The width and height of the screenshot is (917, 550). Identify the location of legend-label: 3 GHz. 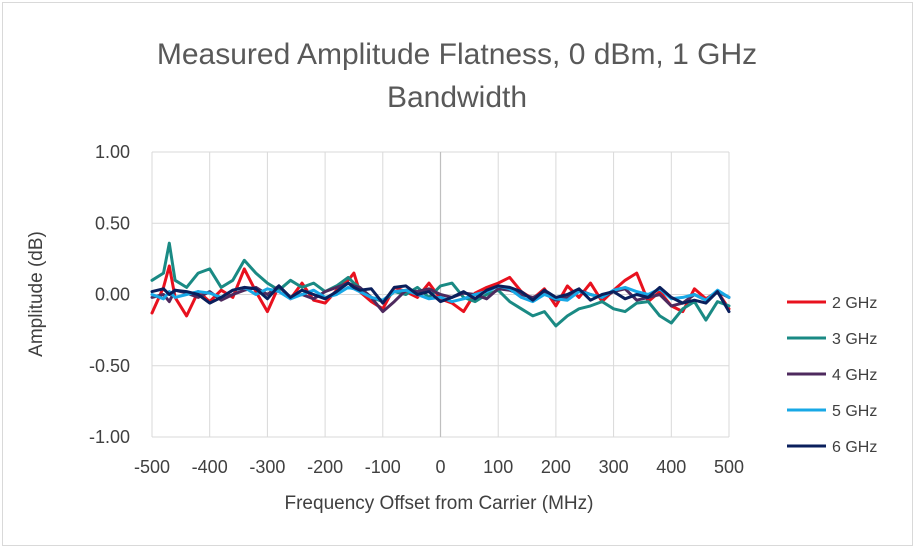
(854, 339).